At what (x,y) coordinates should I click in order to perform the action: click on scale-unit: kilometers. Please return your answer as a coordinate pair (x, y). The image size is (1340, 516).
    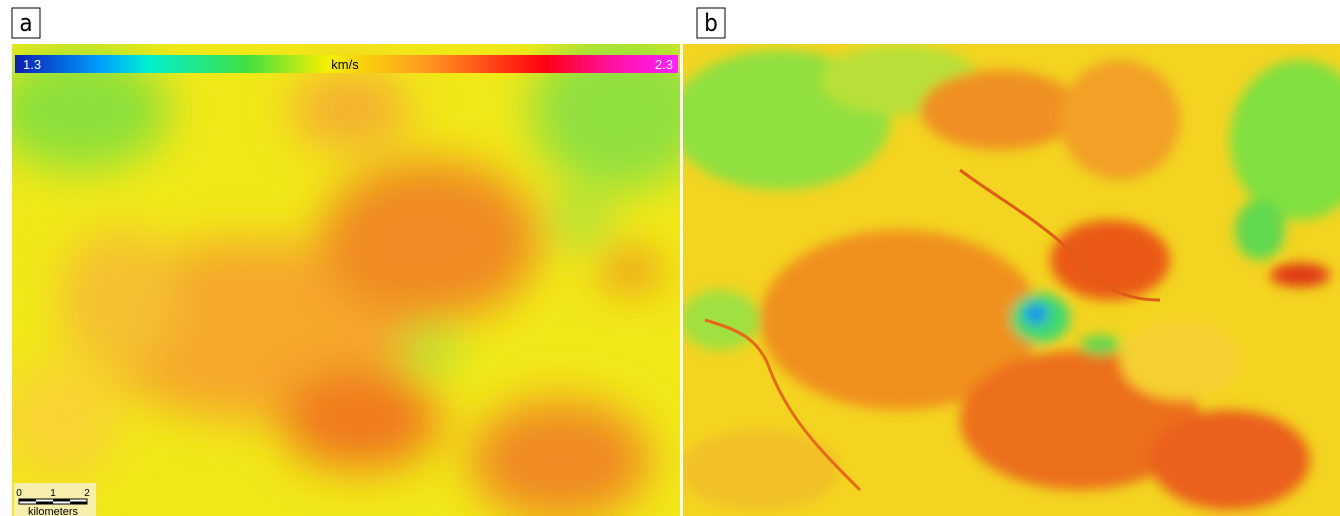
    Looking at the image, I should click on (53, 511).